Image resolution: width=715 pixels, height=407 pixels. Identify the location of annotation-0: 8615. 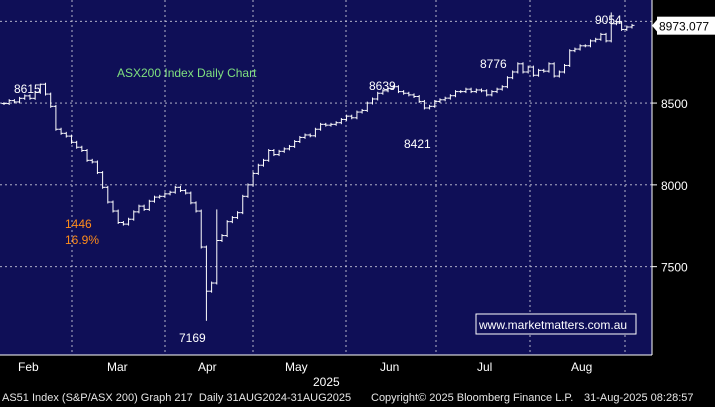
(27, 89).